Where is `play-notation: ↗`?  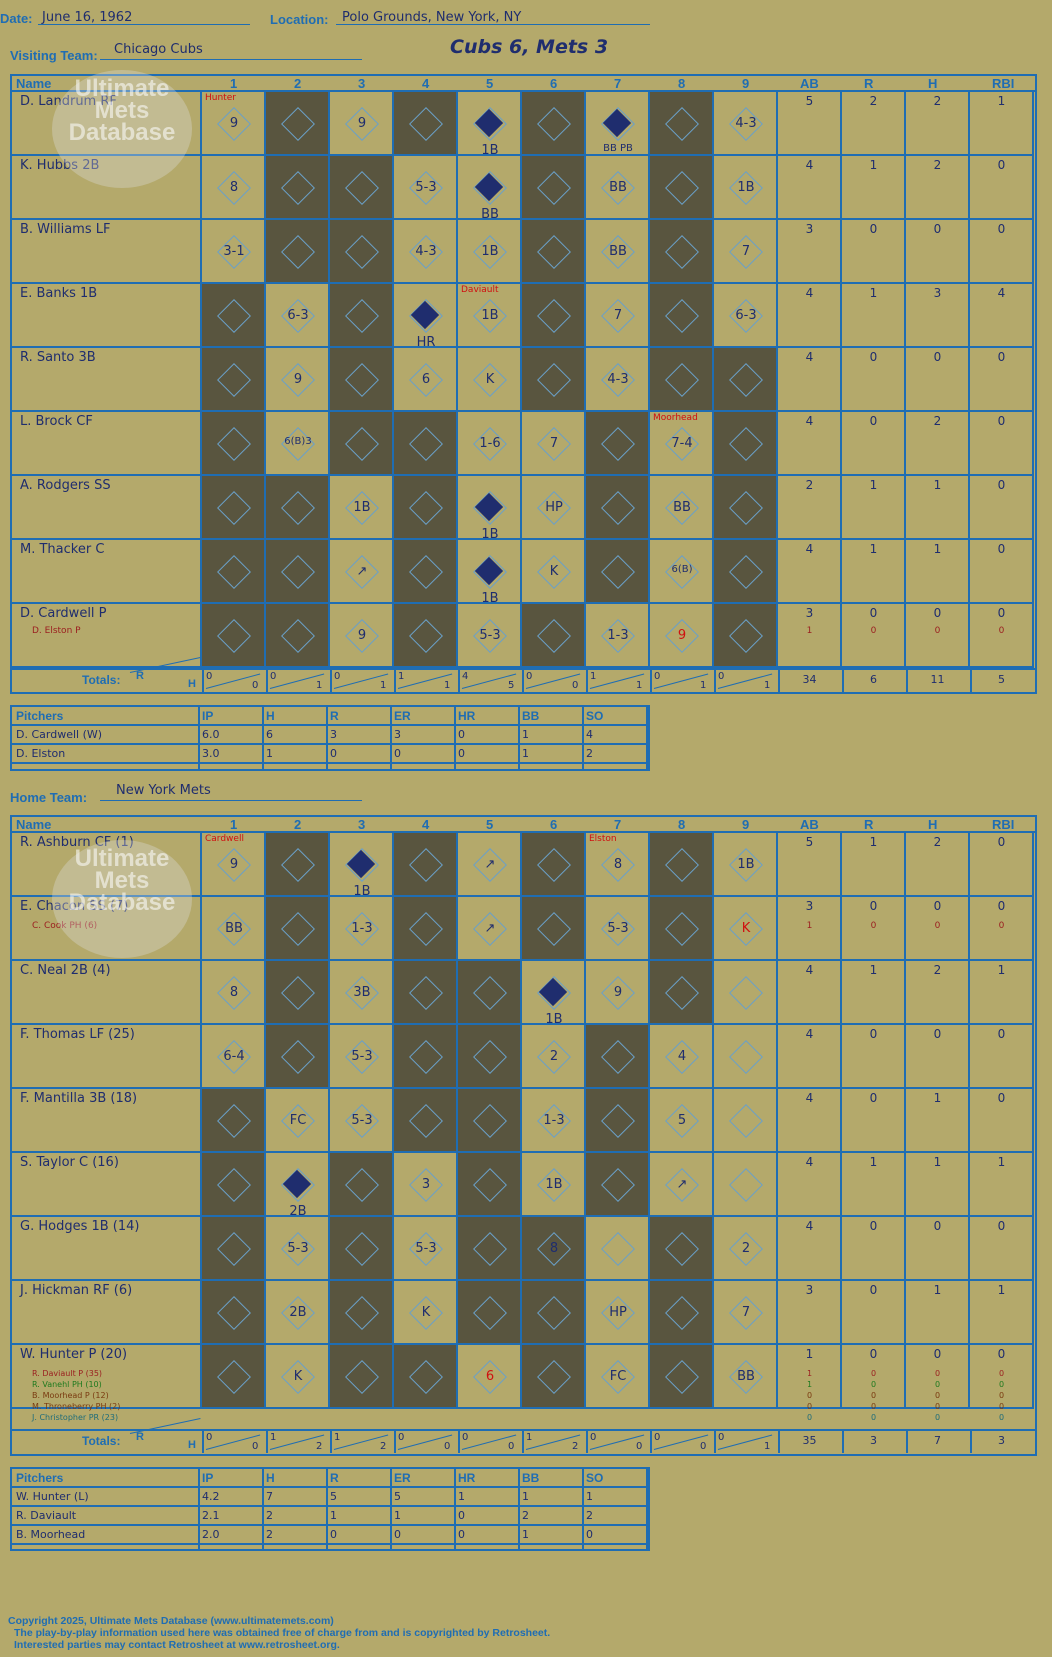
play-notation: ↗ is located at coordinates (490, 864).